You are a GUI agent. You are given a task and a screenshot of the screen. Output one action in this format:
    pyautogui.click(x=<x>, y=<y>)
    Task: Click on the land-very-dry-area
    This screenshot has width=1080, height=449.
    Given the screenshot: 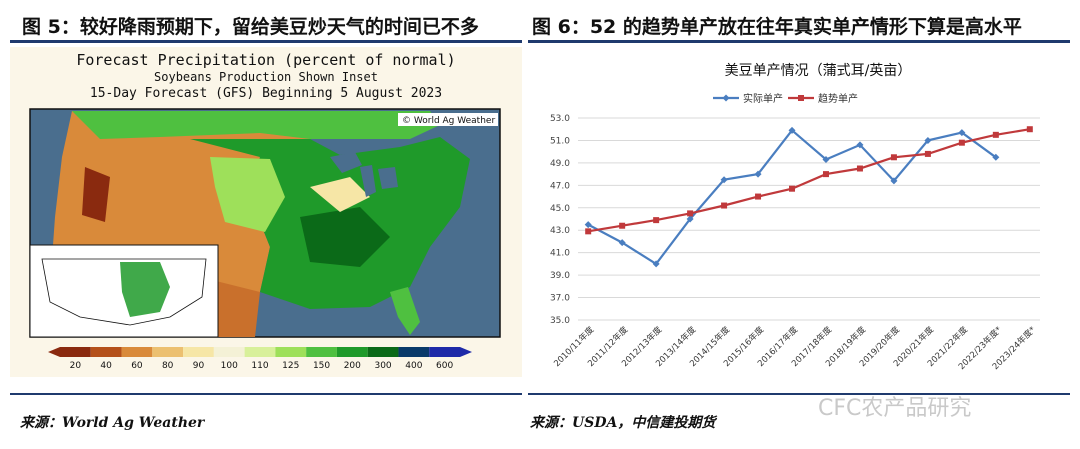 What is the action you would take?
    pyautogui.click(x=96, y=194)
    